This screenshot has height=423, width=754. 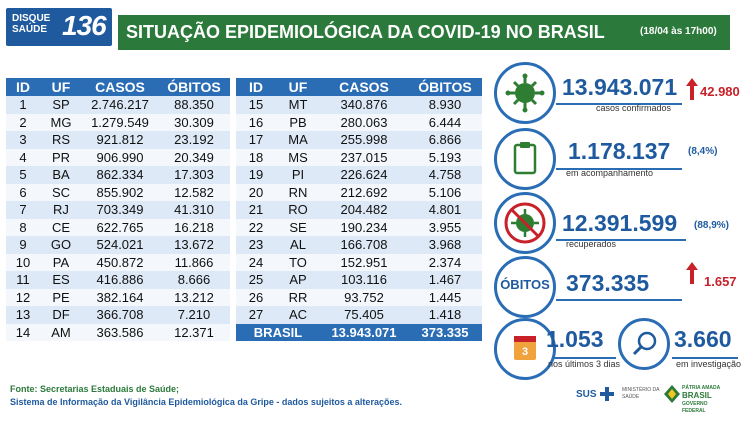 I want to click on cell-uf: TO, so click(x=298, y=262).